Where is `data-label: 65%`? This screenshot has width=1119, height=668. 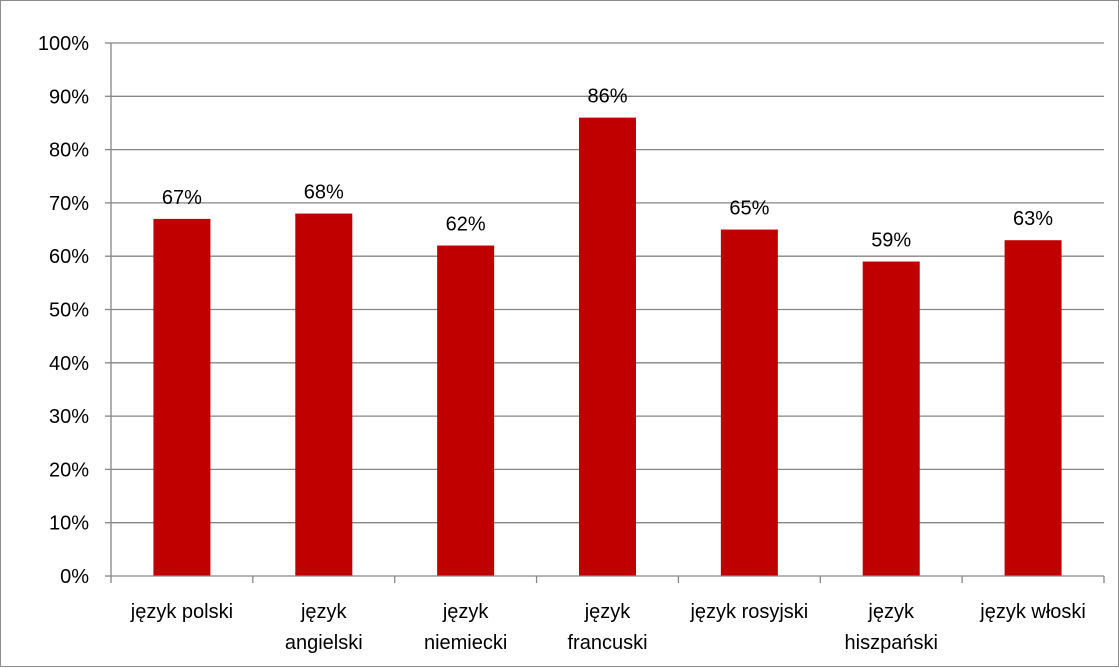
data-label: 65% is located at coordinates (749, 209).